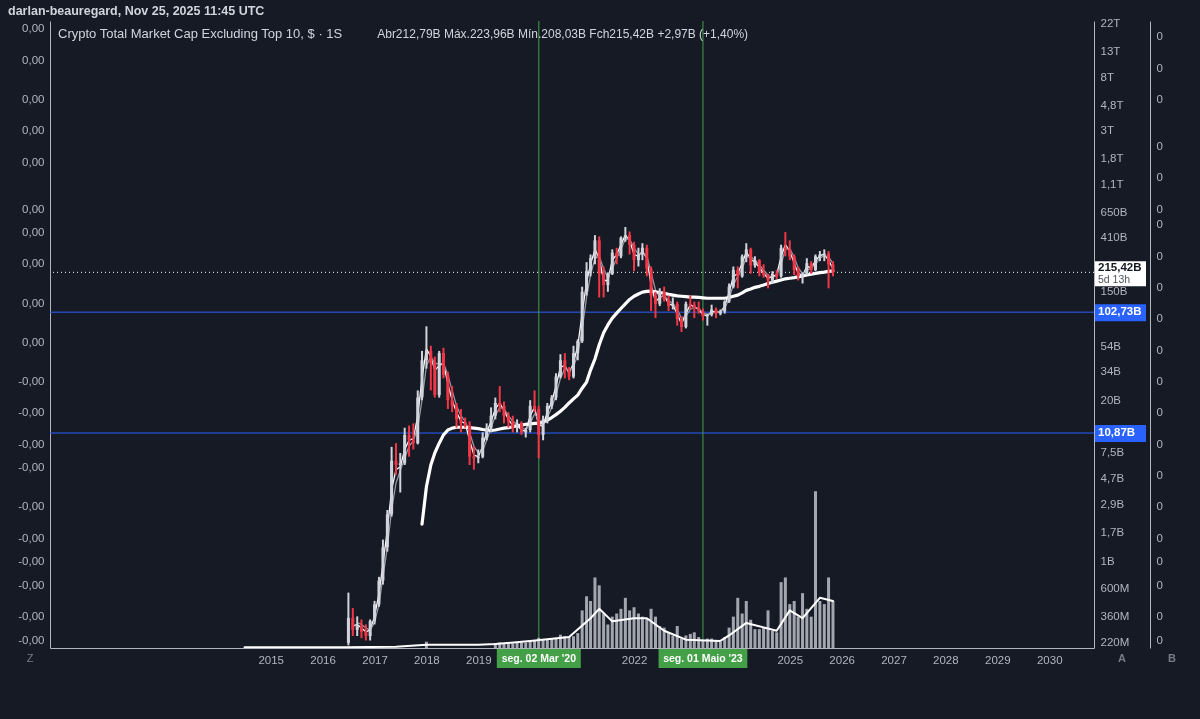 The height and width of the screenshot is (719, 1200). What do you see at coordinates (894, 659) in the screenshot?
I see `x-tick-label: 2027` at bounding box center [894, 659].